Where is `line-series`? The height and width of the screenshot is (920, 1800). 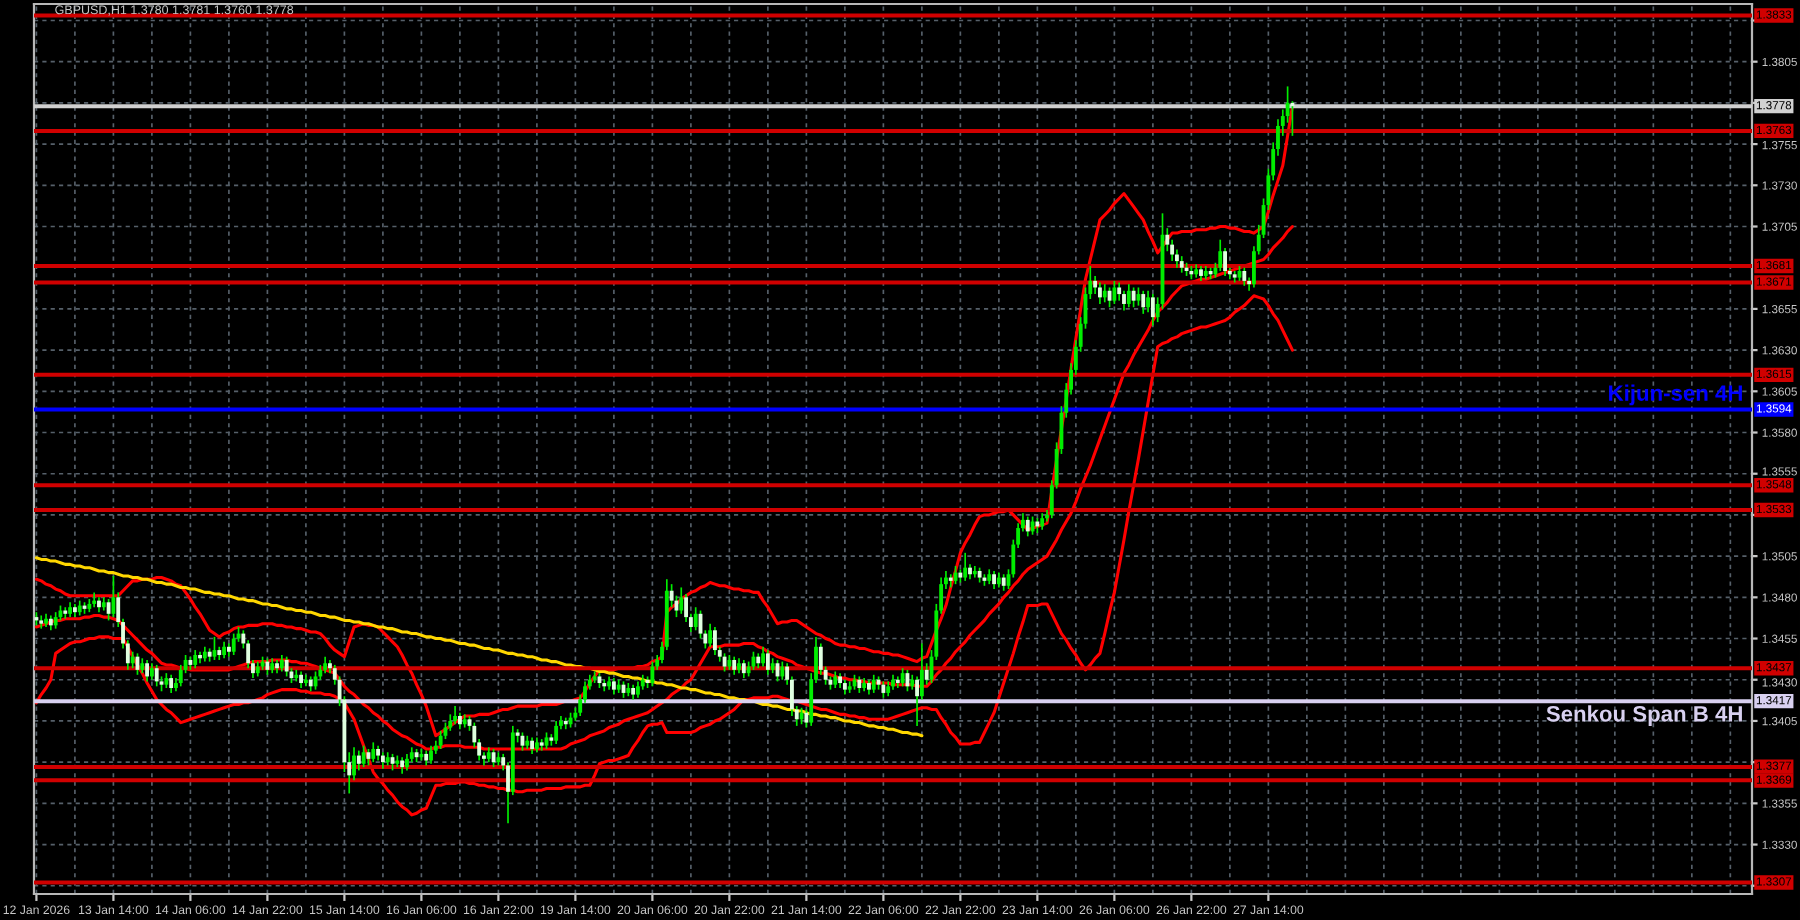 line-series is located at coordinates (479, 647).